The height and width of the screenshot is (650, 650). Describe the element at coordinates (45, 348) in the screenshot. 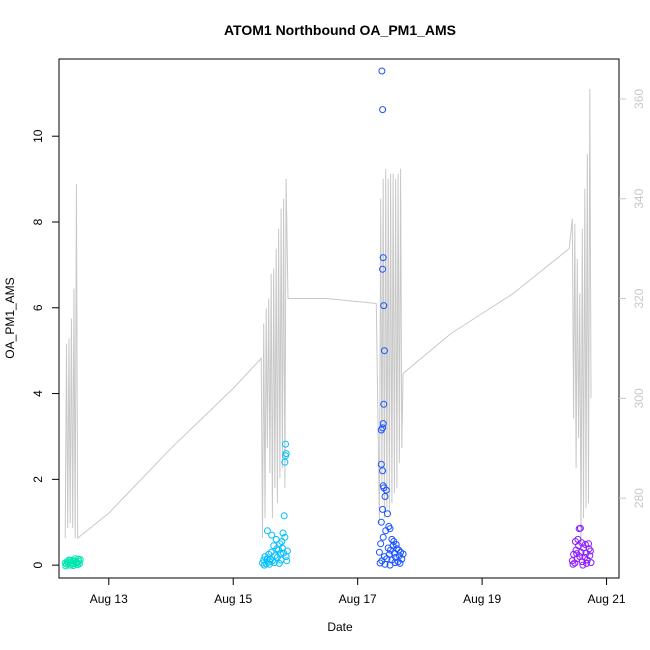

I see `y-axis-left: 0 2 4 6 8 10` at that location.